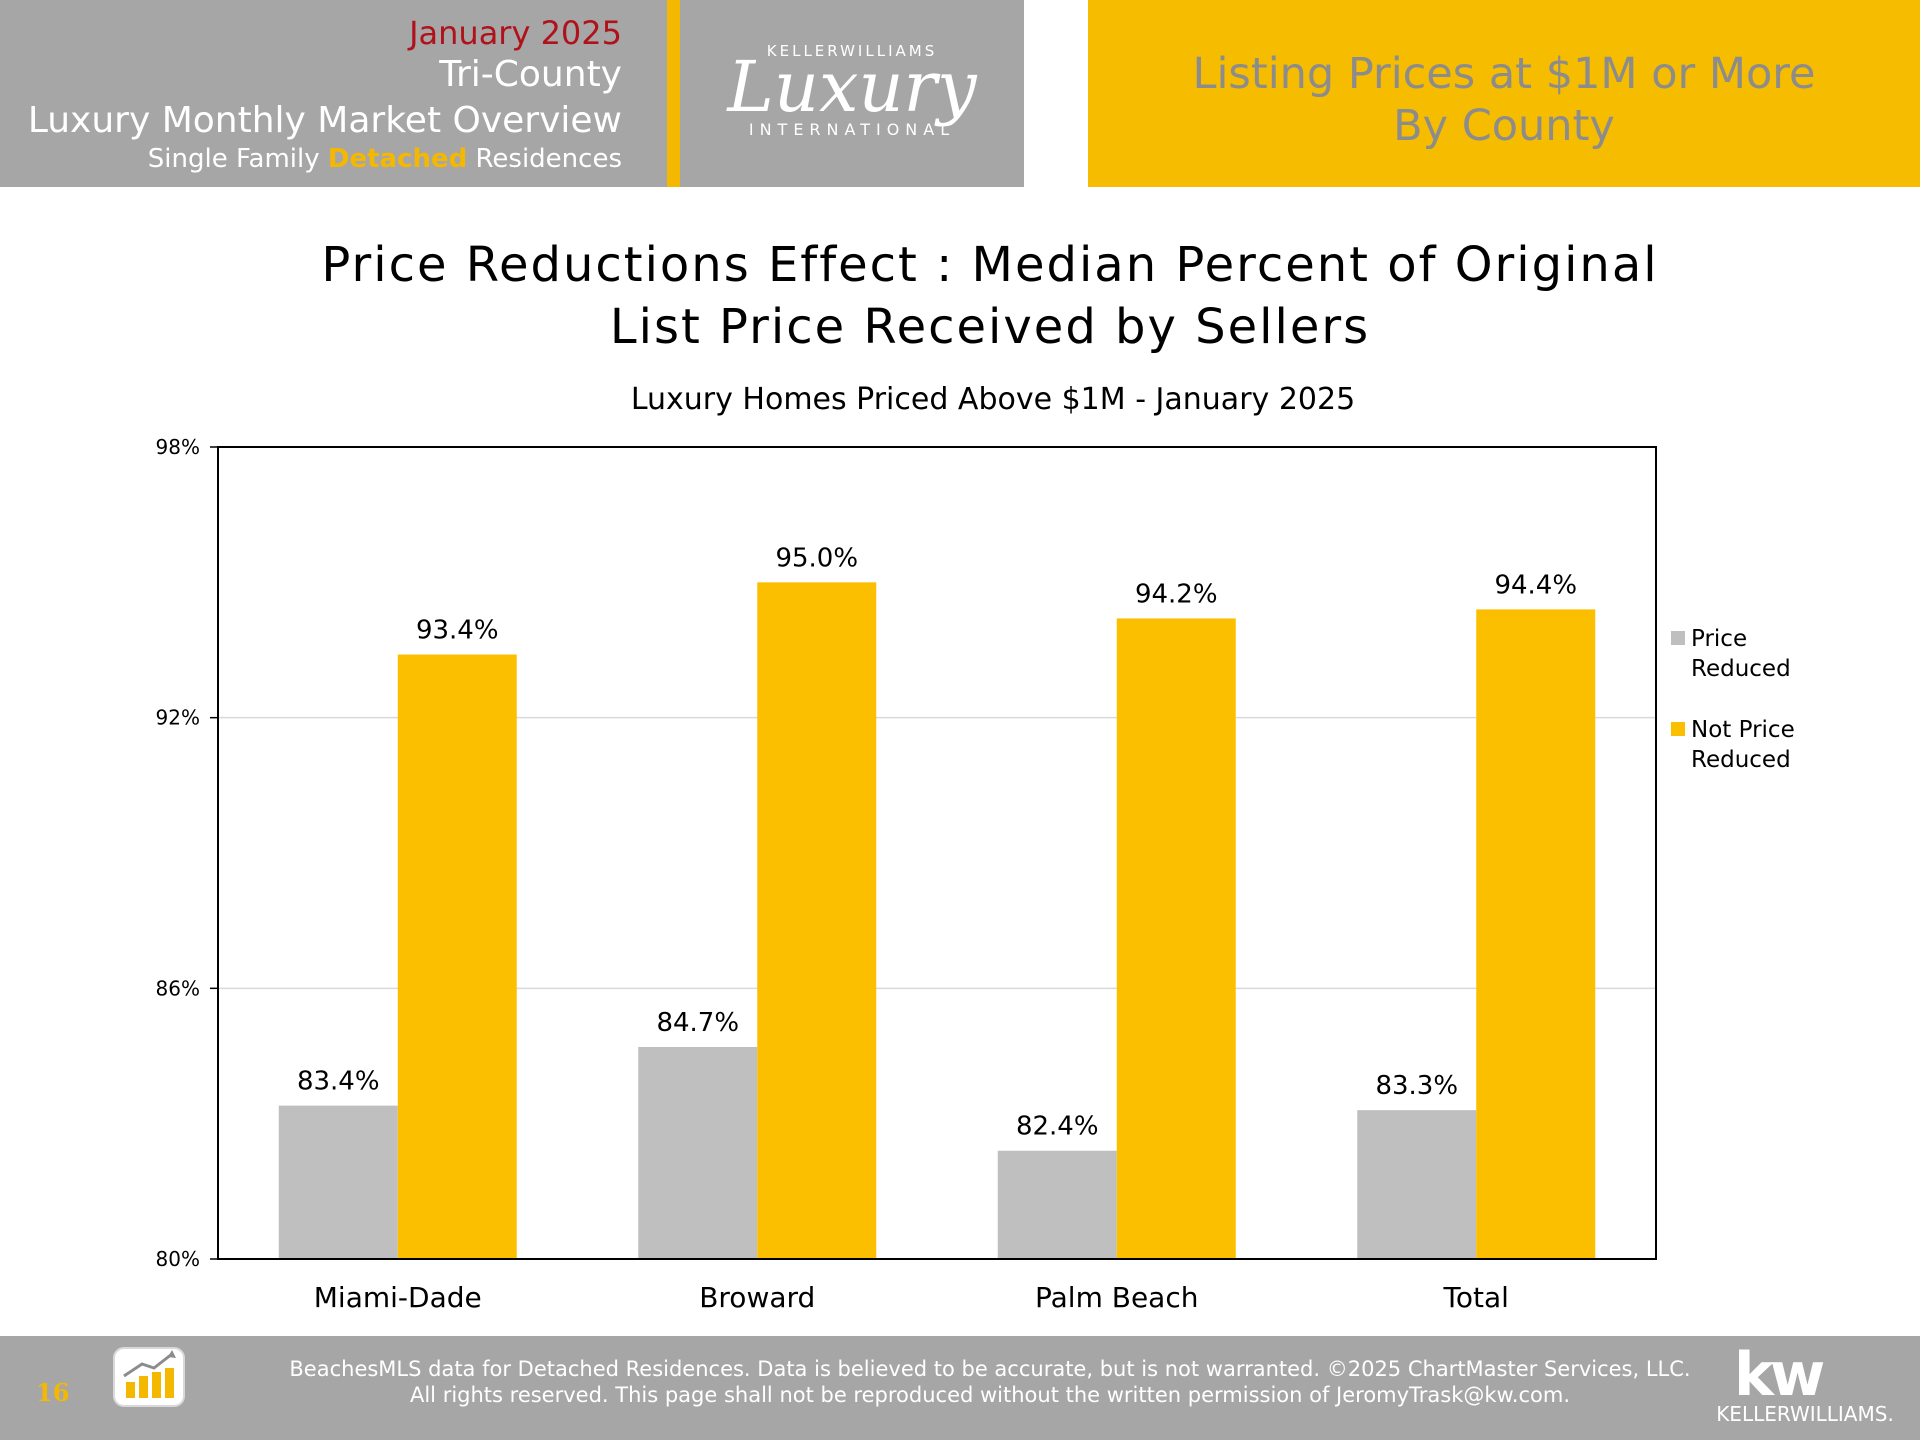  What do you see at coordinates (187, 853) in the screenshot?
I see `y-axis: 80% 86% 92% 98%` at bounding box center [187, 853].